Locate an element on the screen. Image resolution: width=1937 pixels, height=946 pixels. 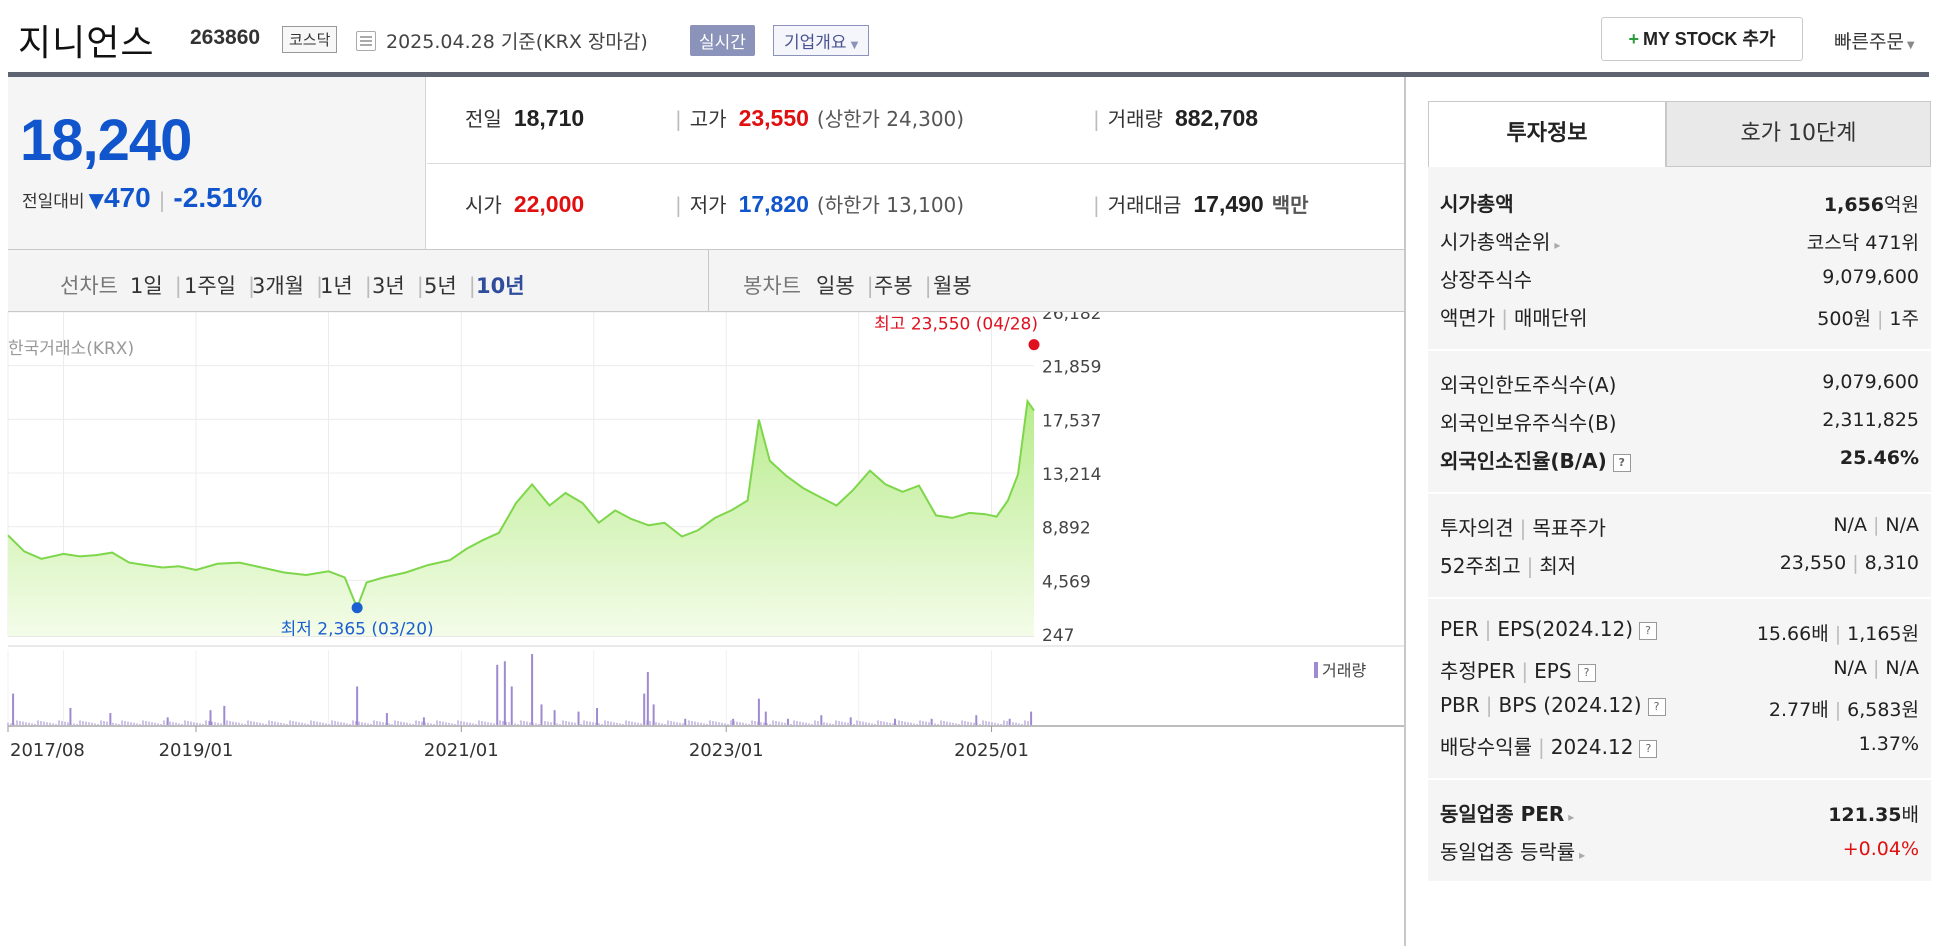
period-tab: 5년 | is located at coordinates (450, 286).